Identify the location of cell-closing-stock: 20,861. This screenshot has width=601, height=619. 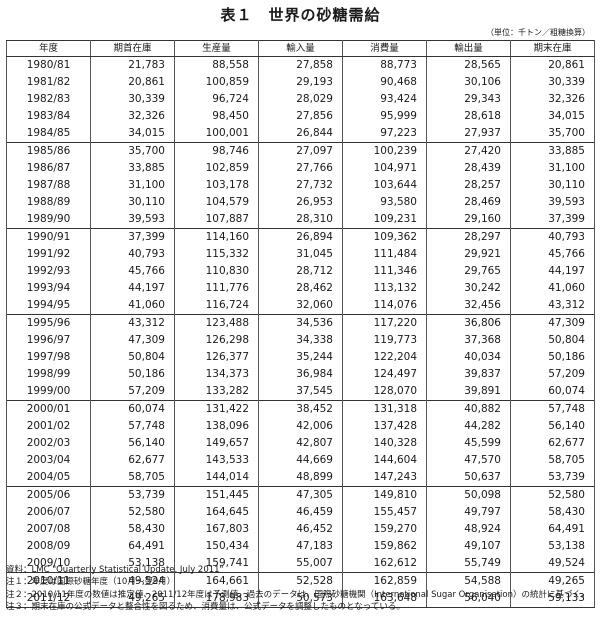
(552, 65).